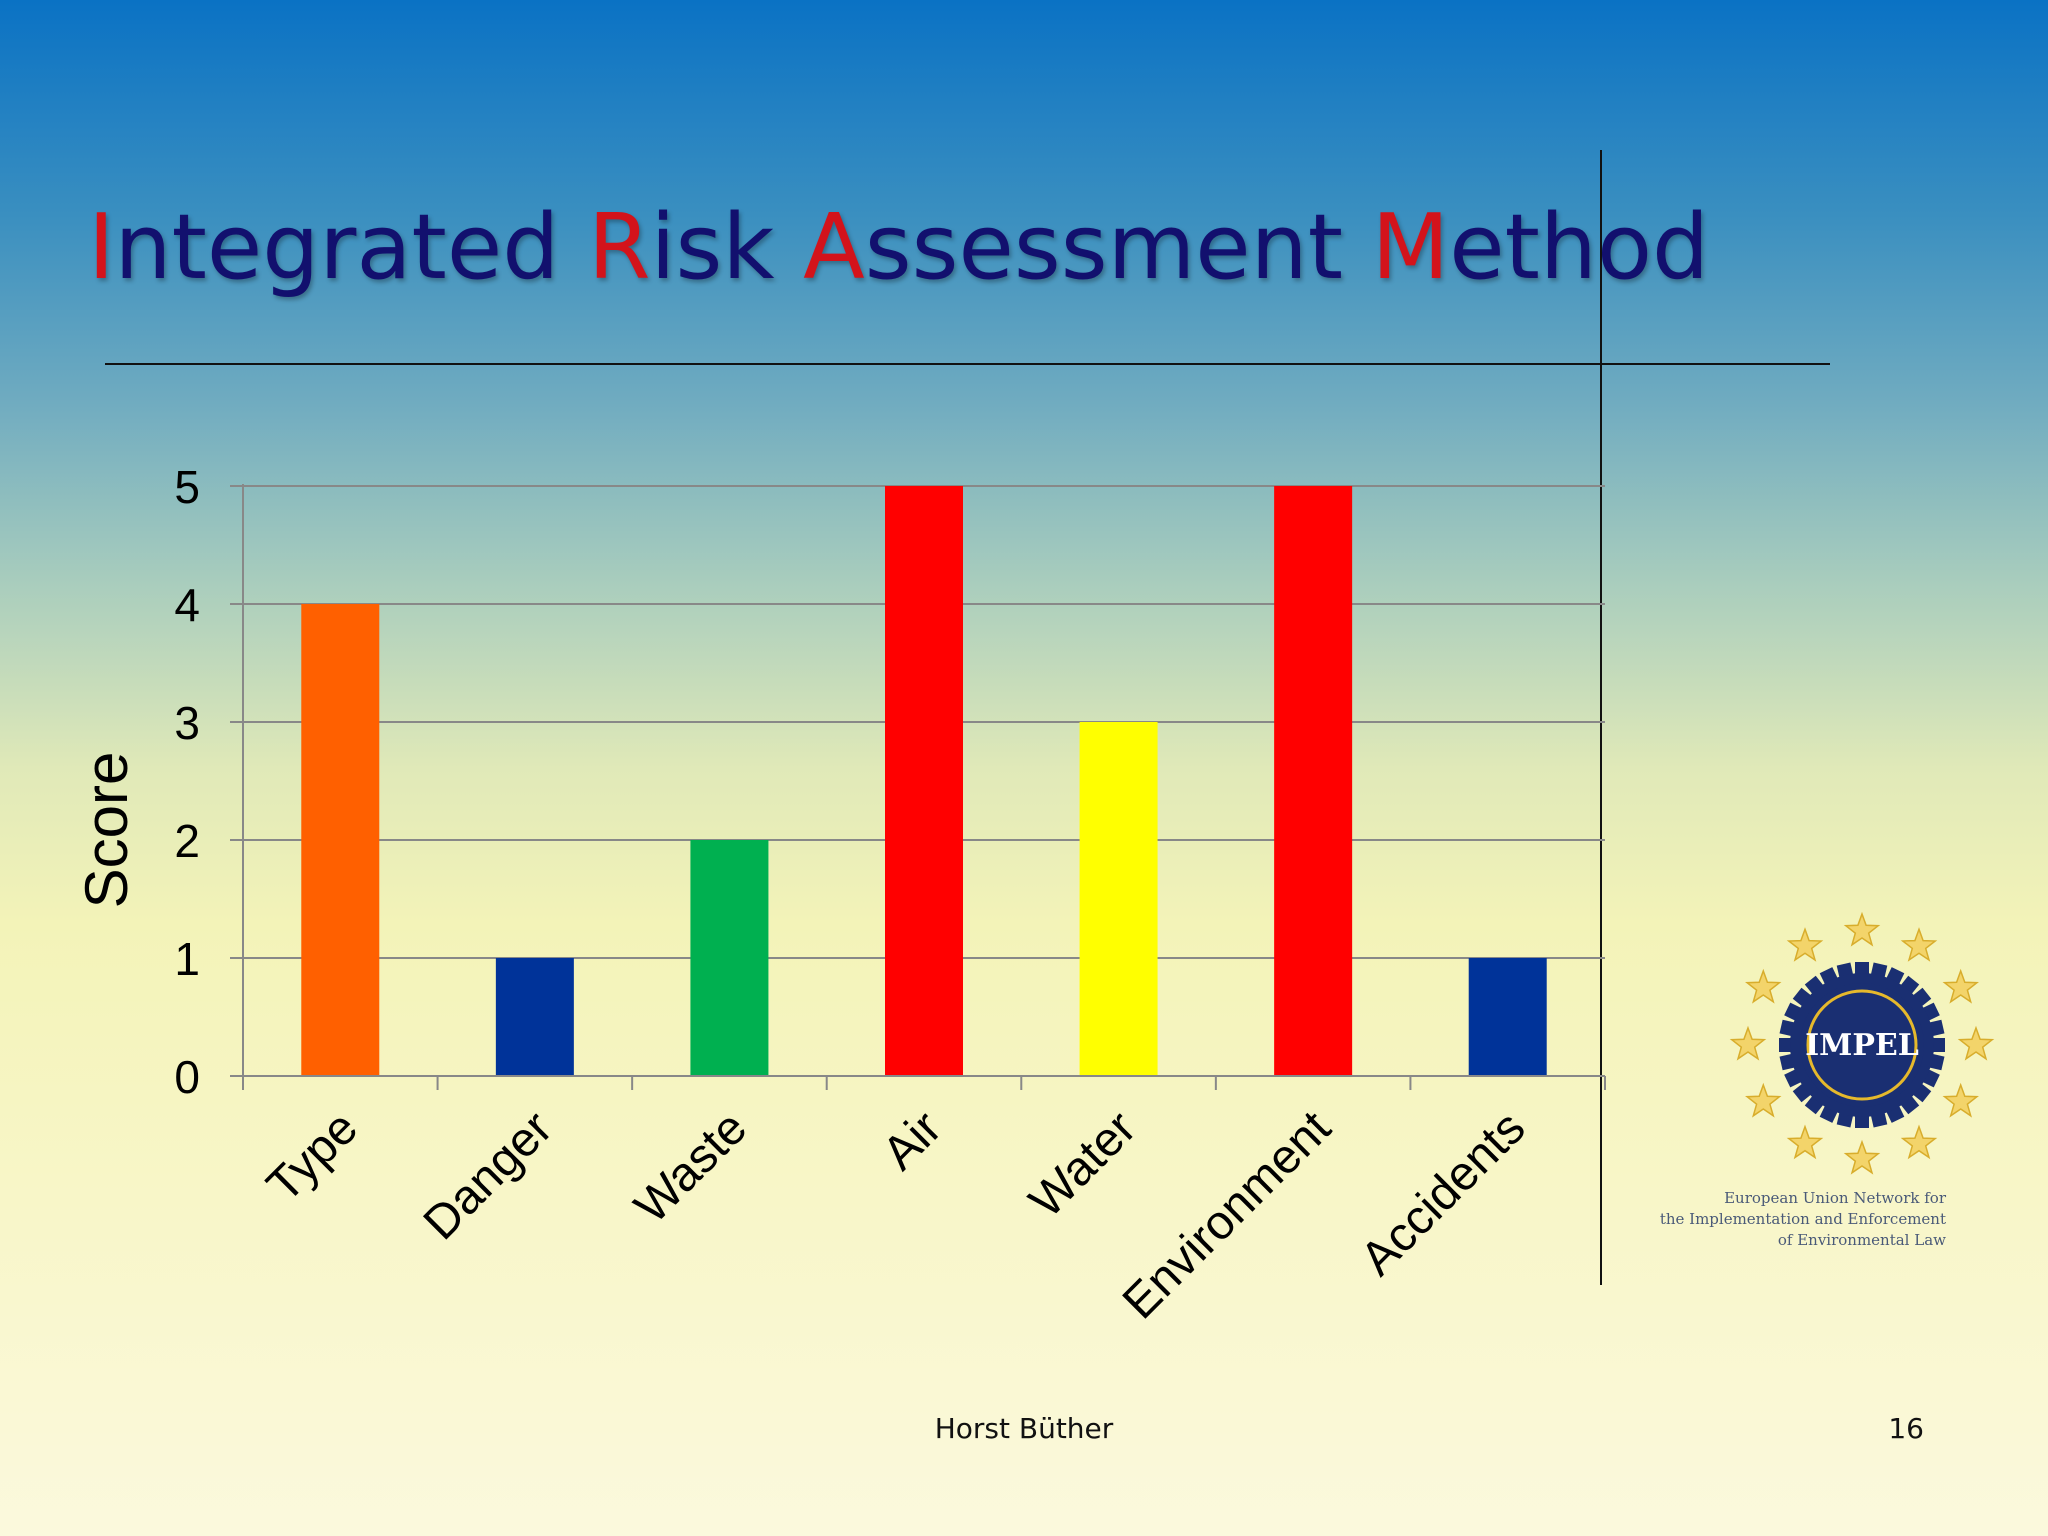 The height and width of the screenshot is (1536, 2048). I want to click on x-tick-label: Type, so click(312, 1156).